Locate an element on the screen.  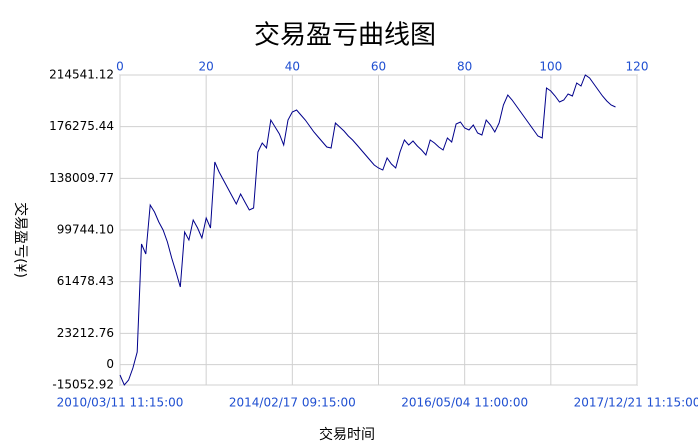
y-tick-label: 138009.77 is located at coordinates (81, 178).